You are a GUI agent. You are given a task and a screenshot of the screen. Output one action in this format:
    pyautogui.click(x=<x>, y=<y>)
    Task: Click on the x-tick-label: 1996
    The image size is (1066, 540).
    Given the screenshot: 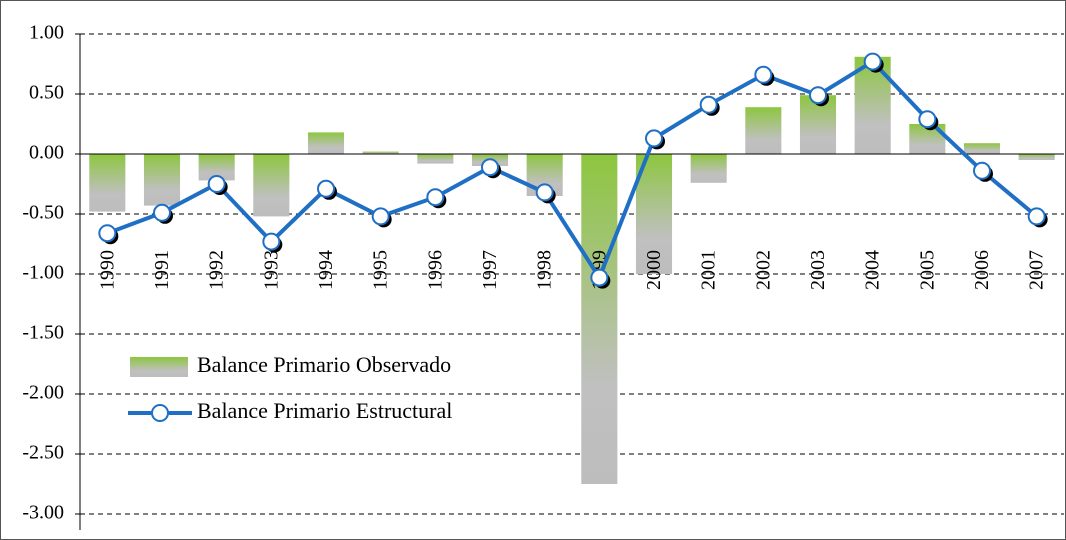 What is the action you would take?
    pyautogui.click(x=435, y=270)
    